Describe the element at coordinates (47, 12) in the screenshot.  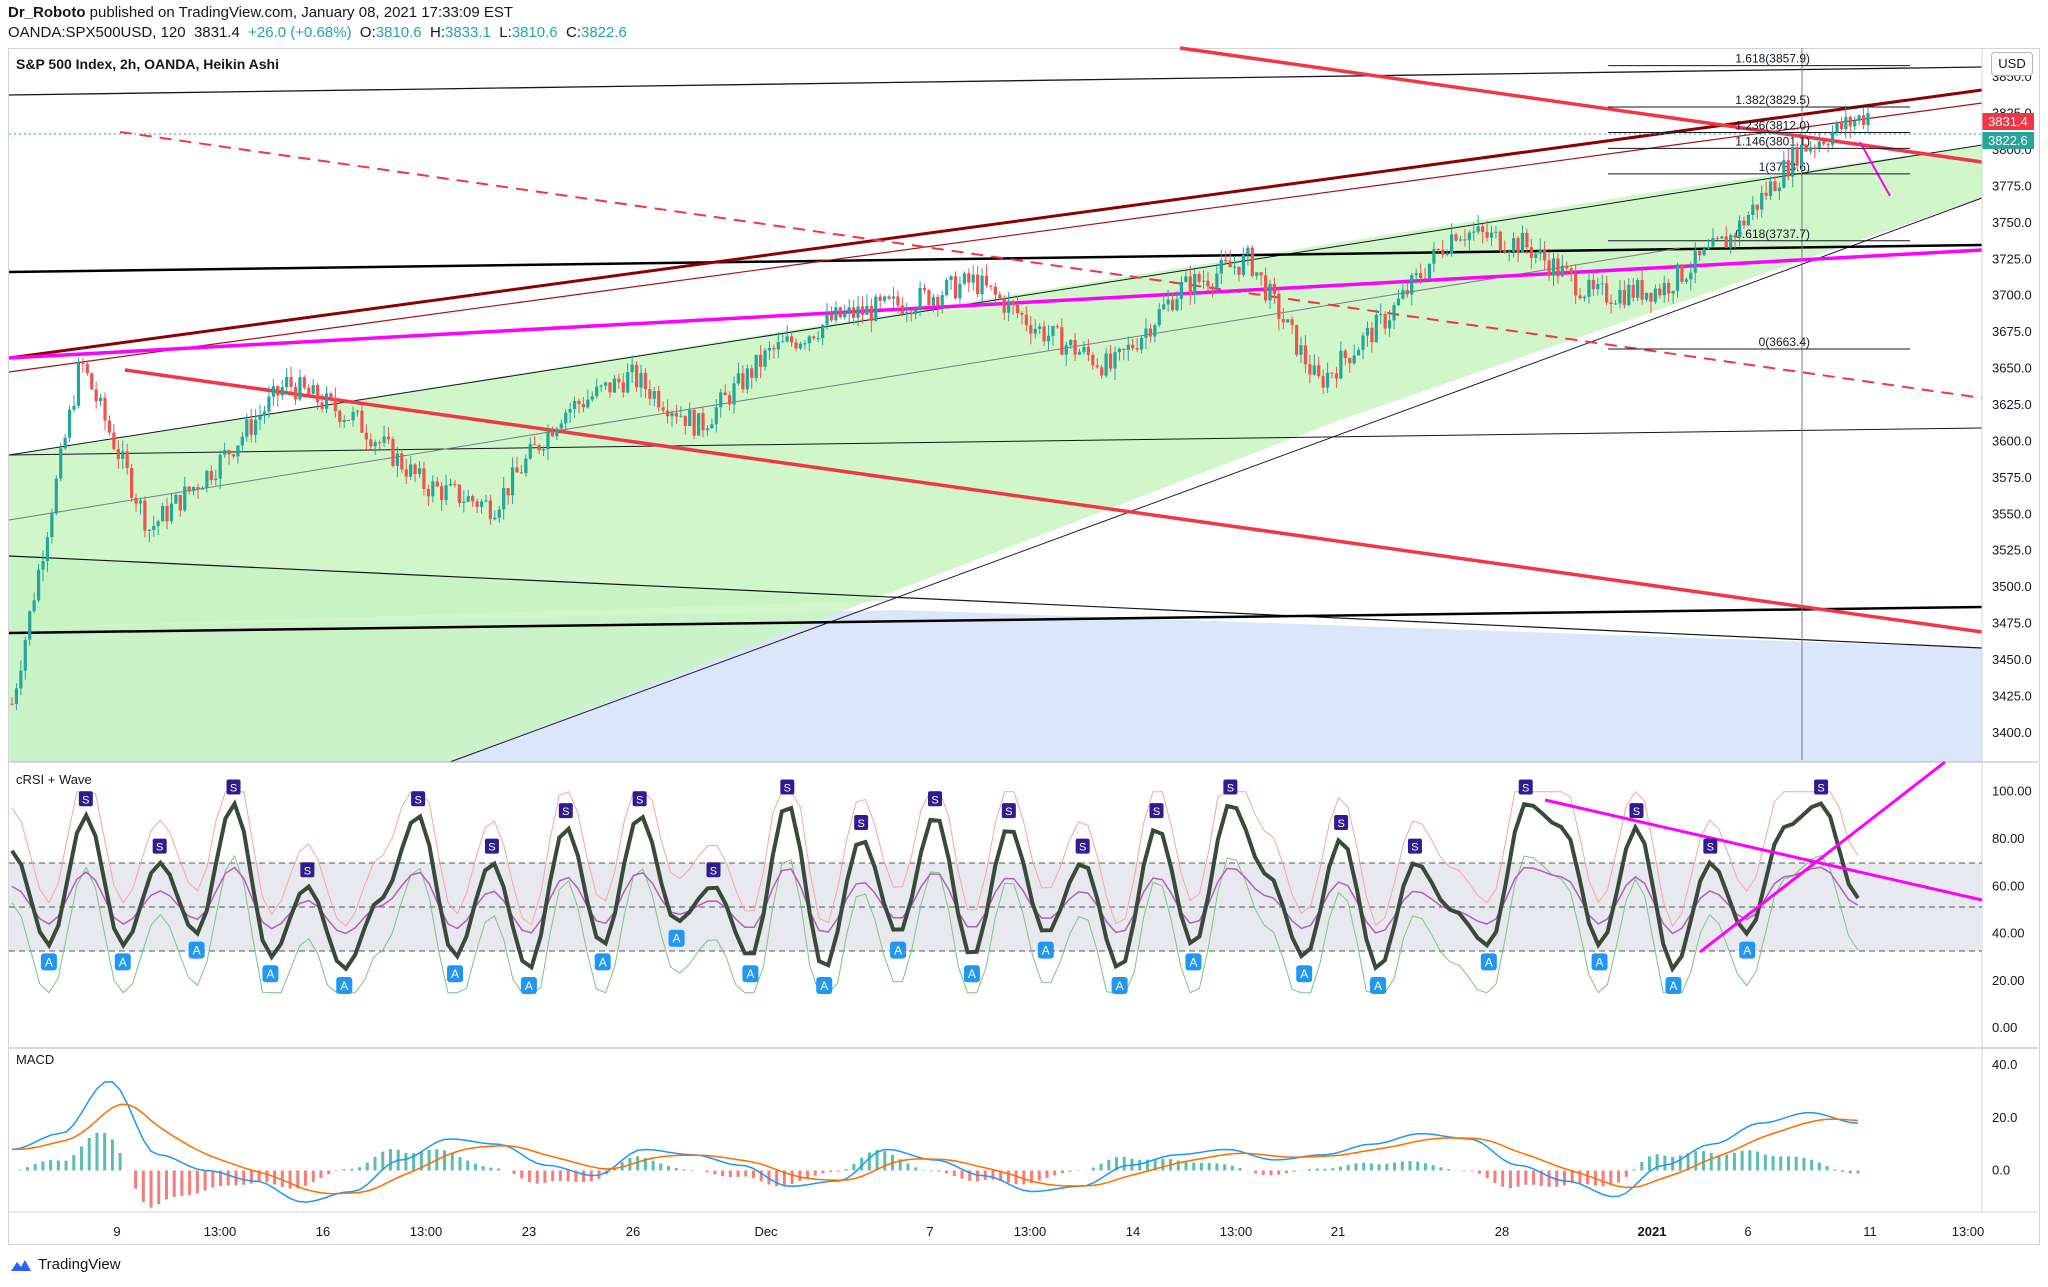
I see `author-name: Dr_Roboto` at that location.